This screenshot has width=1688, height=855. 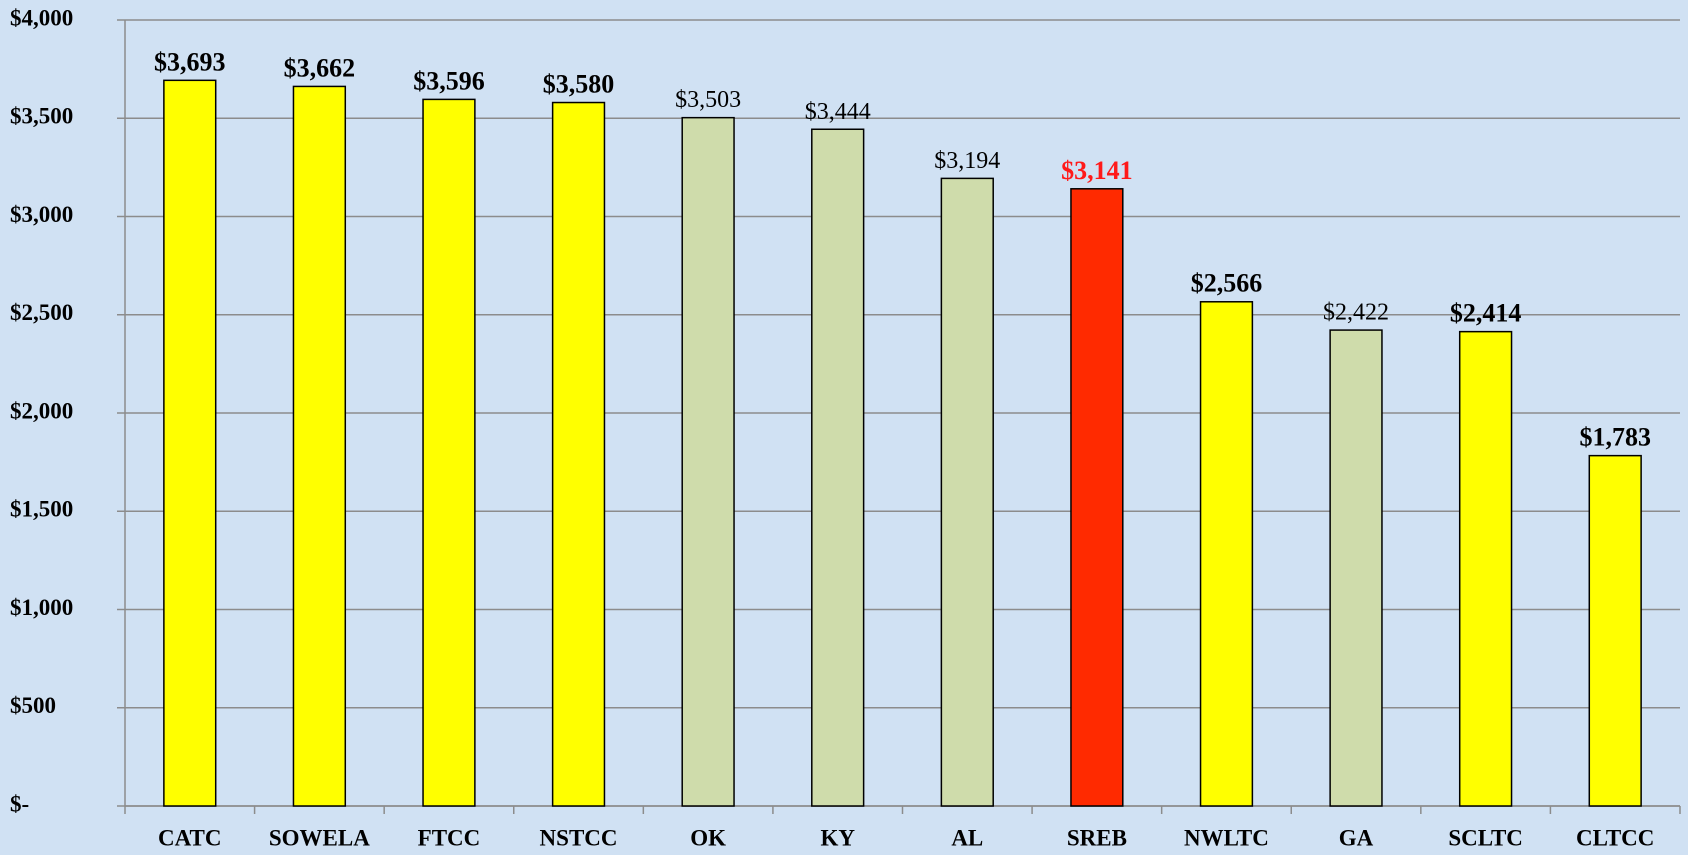 I want to click on value-label: $3,503, so click(x=708, y=100).